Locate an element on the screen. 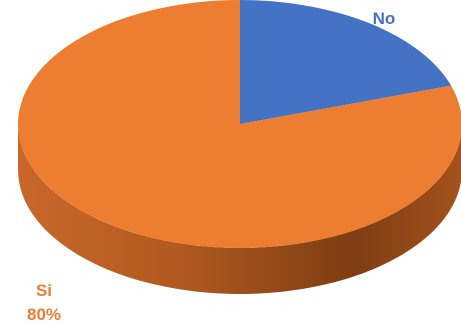  data-label-no-name: No is located at coordinates (384, 18).